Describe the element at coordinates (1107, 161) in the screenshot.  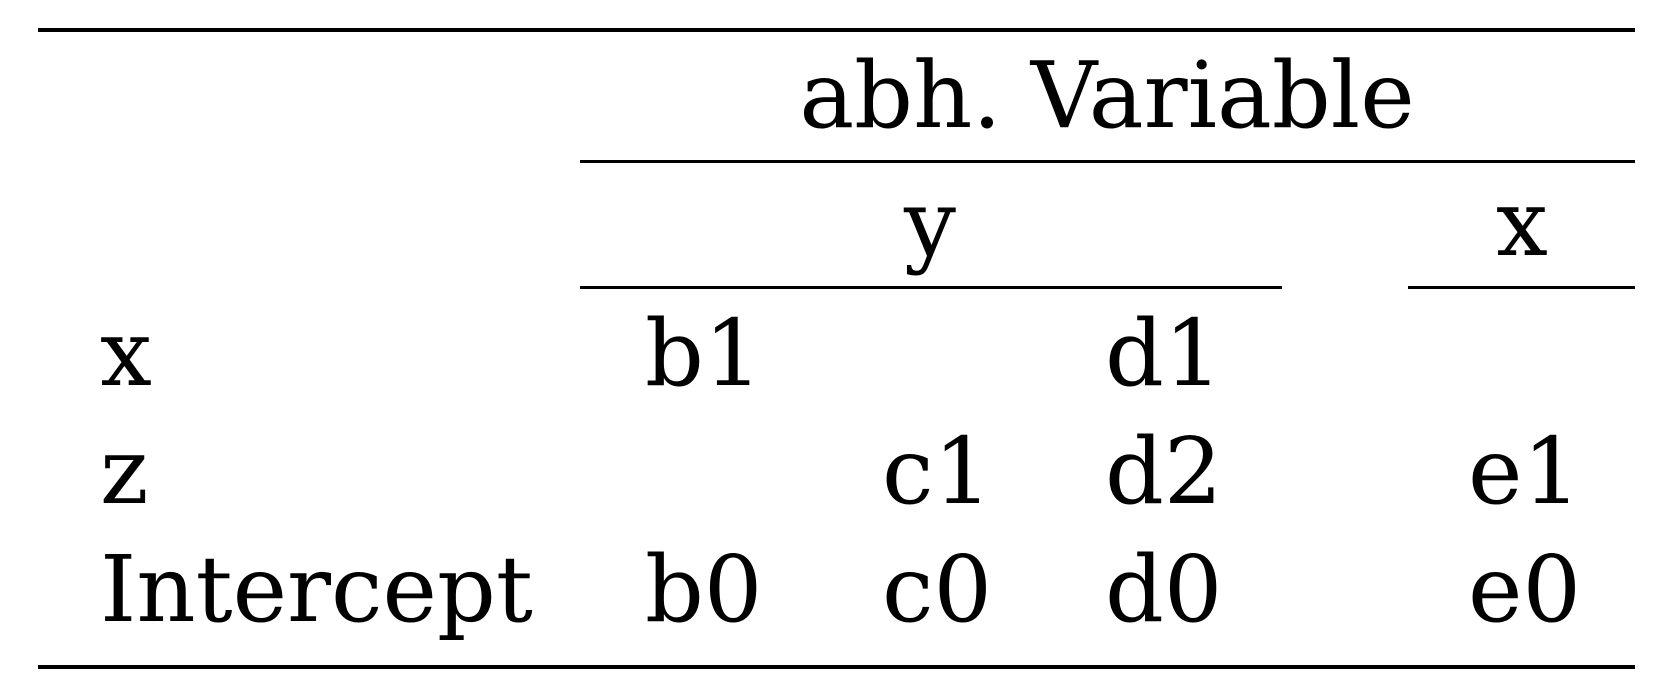
I see `group-rule` at that location.